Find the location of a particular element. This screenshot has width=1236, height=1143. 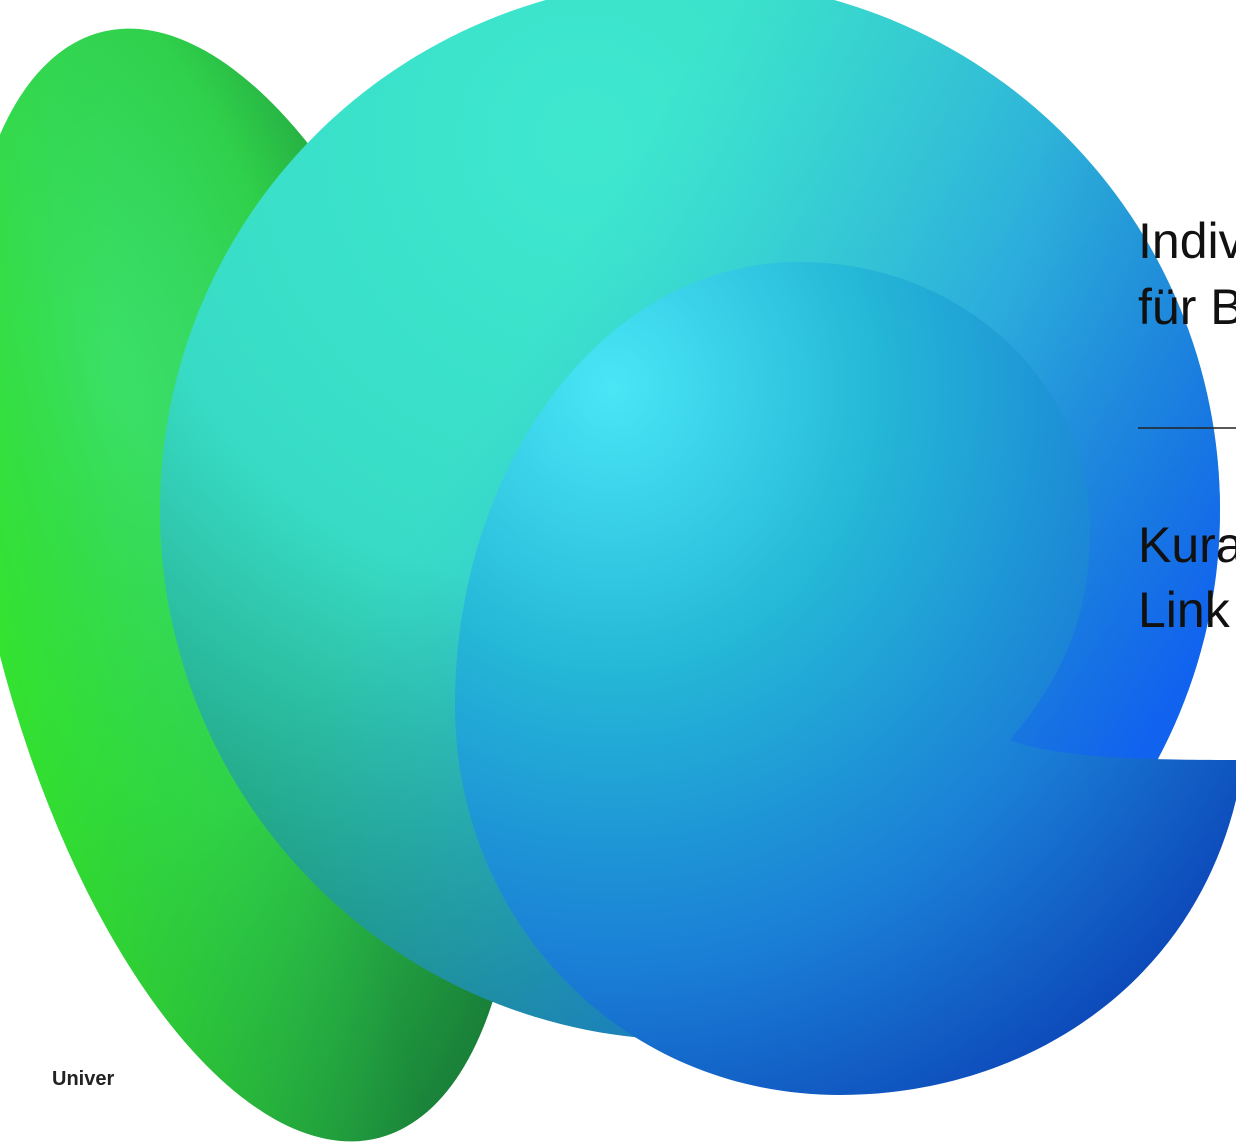

subtitle-line: Kura is located at coordinates (1187, 545).